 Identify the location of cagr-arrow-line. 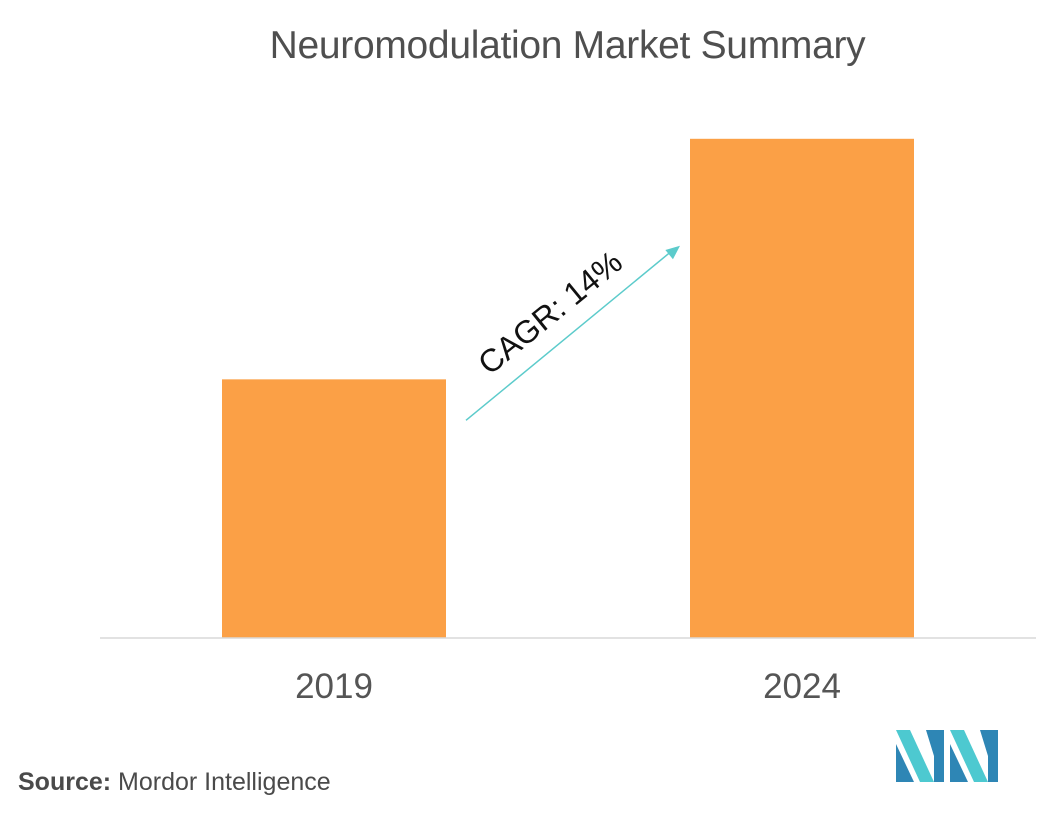
(569, 335).